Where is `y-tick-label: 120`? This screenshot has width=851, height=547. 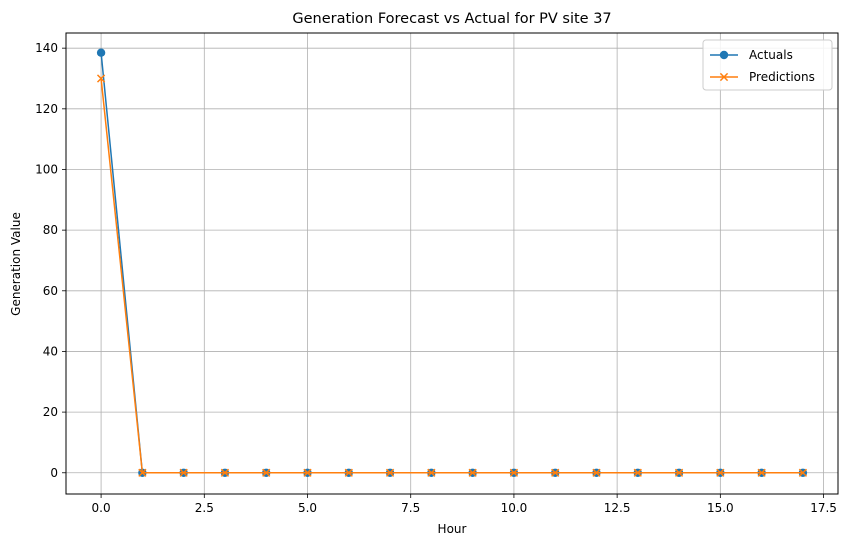
y-tick-label: 120 is located at coordinates (46, 109).